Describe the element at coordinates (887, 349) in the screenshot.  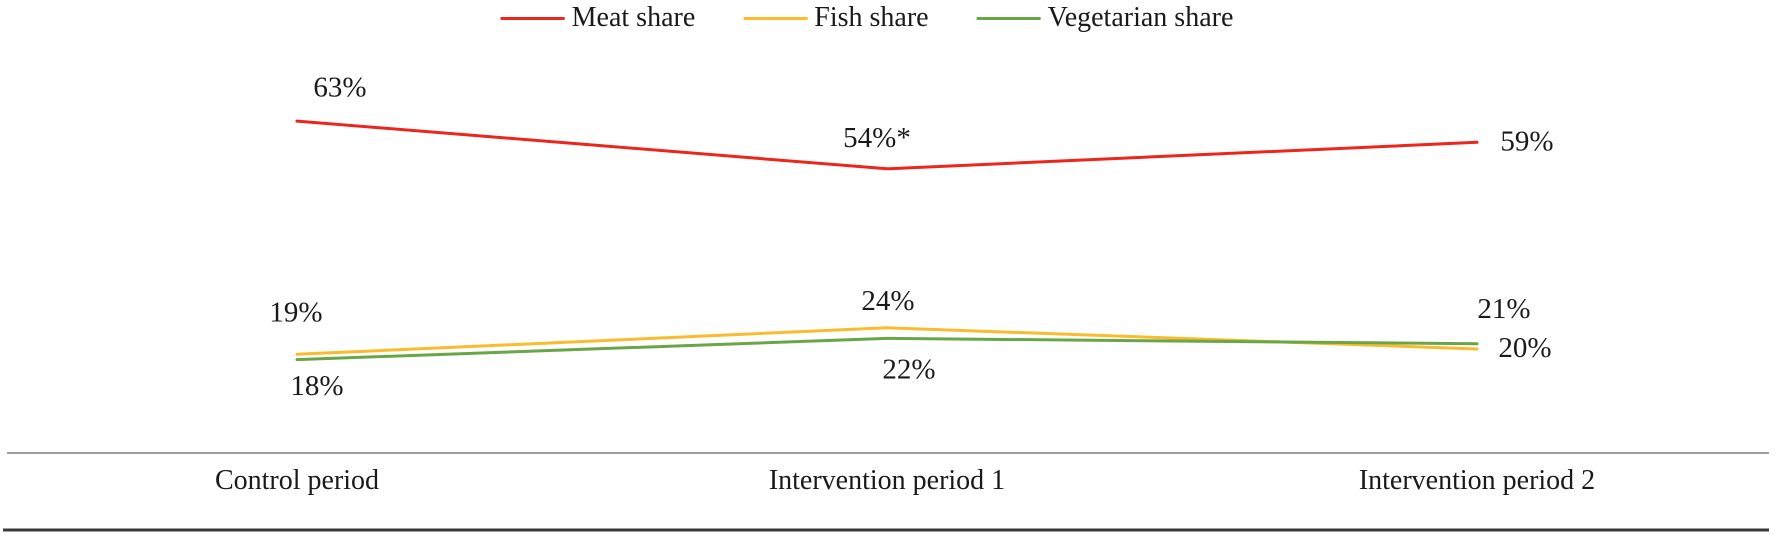
I see `series-line-vegetarian-share` at that location.